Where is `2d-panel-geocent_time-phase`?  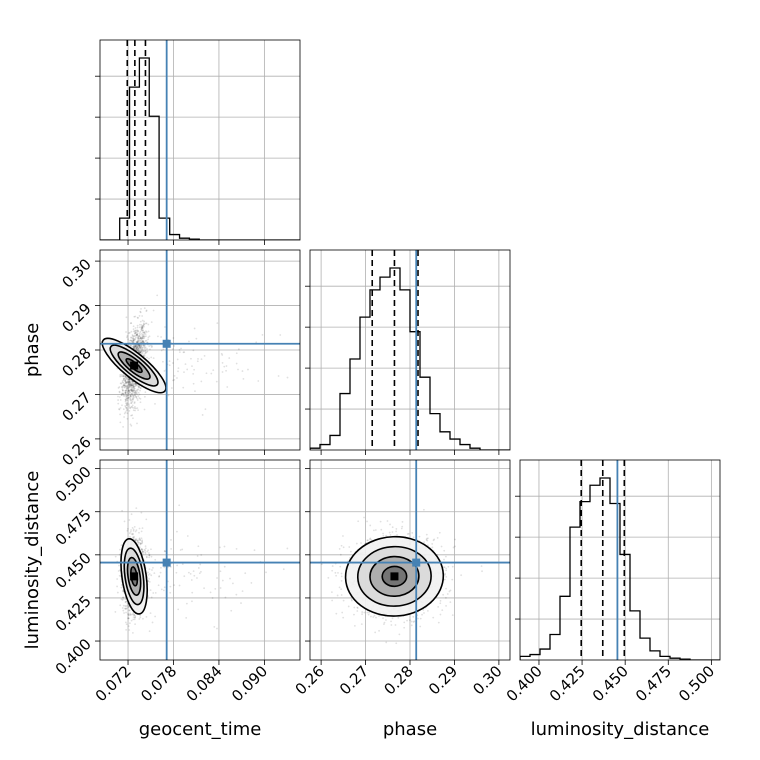
2d-panel-geocent_time-phase is located at coordinates (200, 350).